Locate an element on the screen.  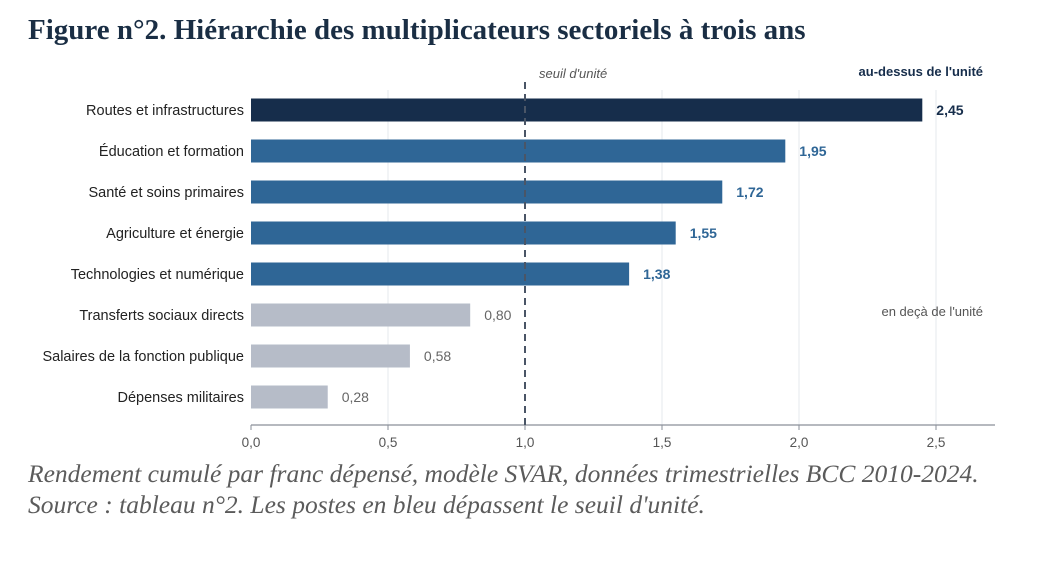
category-label: Technologies et numérique is located at coordinates (157, 275).